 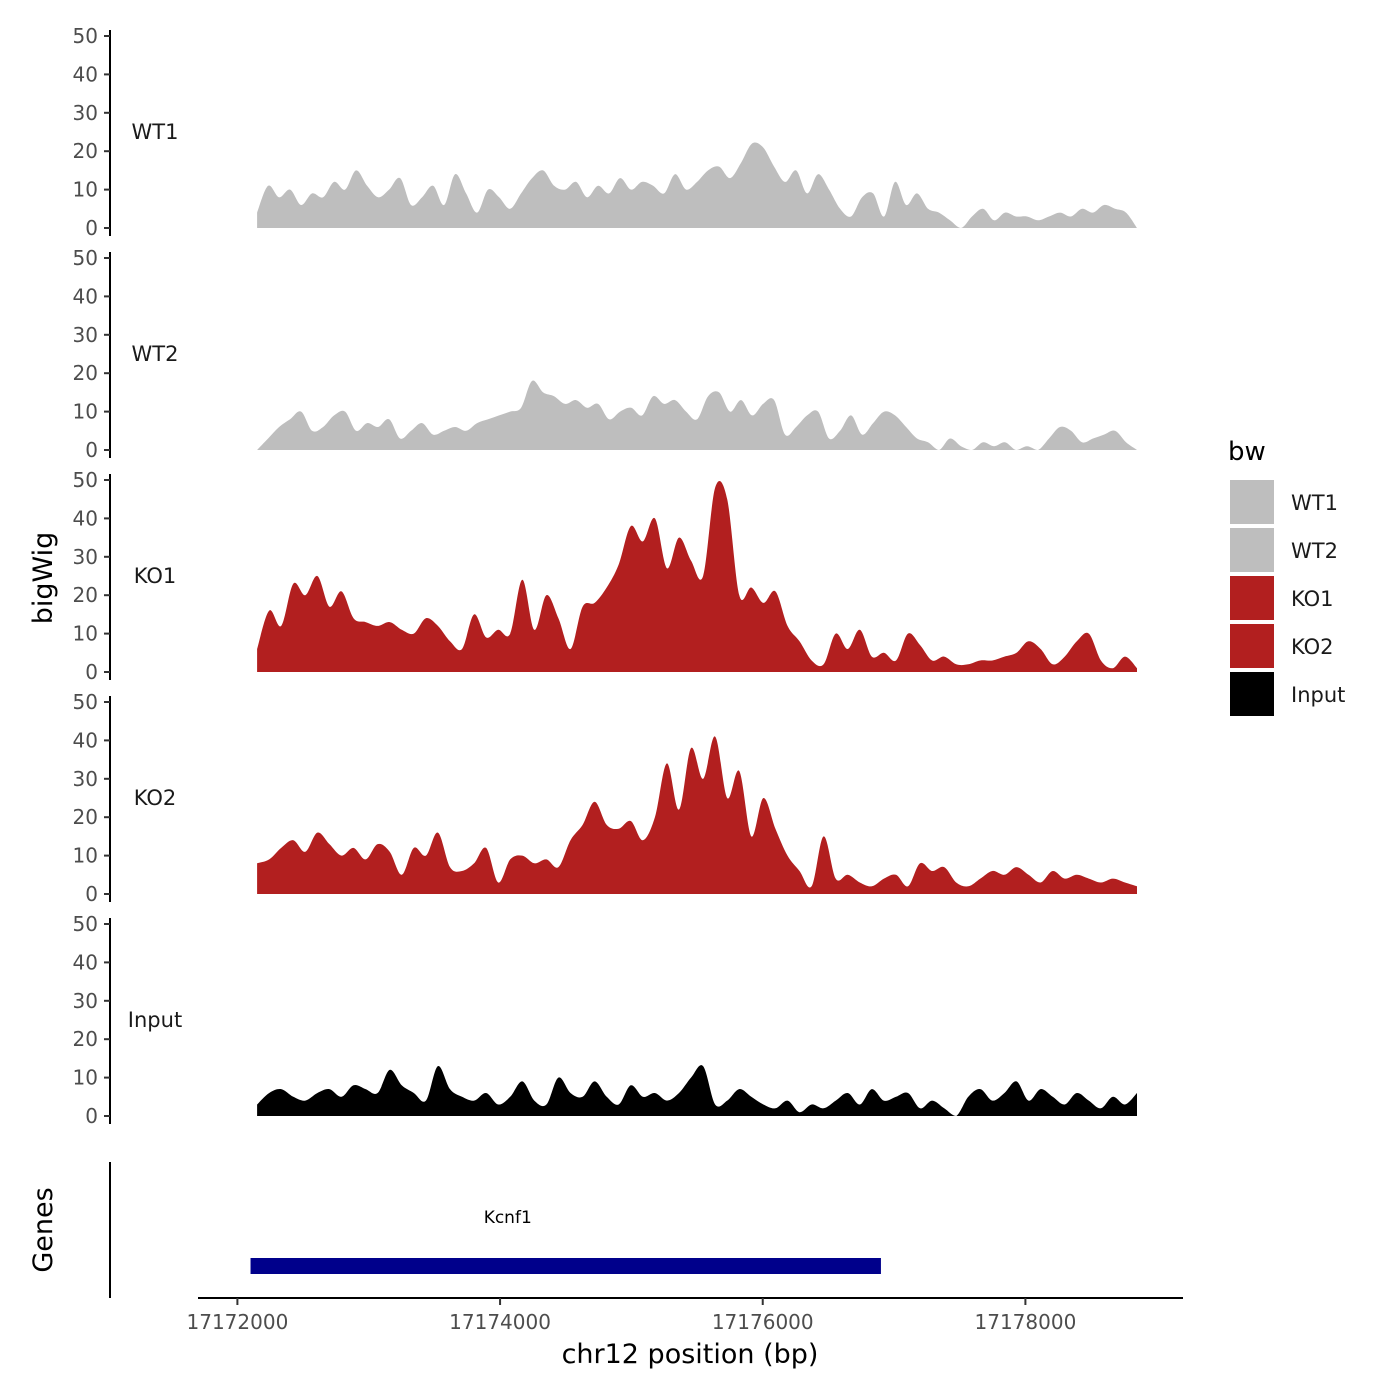 I want to click on legend-label: WT2, so click(x=1314, y=551).